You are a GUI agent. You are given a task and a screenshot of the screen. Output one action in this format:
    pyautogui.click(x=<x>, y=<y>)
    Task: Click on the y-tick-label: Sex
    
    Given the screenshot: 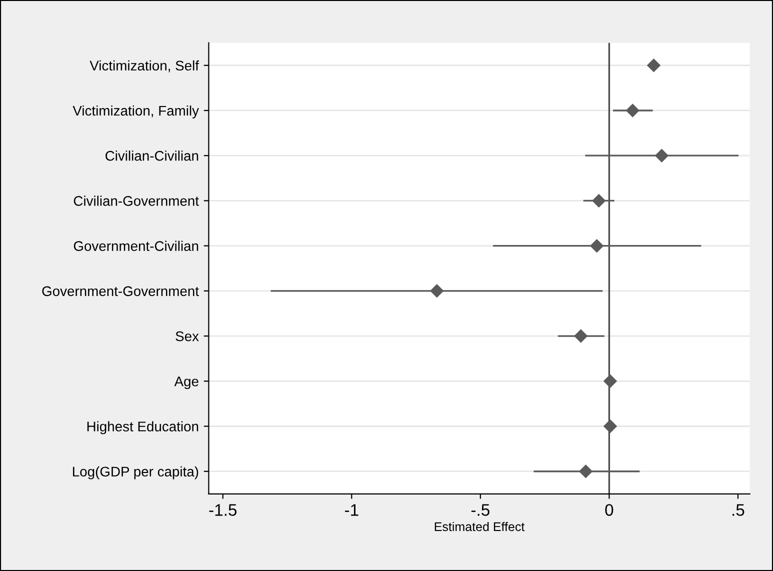 What is the action you would take?
    pyautogui.click(x=187, y=336)
    